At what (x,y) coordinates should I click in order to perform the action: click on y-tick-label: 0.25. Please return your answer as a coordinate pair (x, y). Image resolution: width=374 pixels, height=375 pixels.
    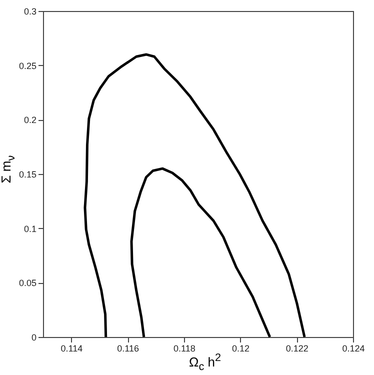
    Looking at the image, I should click on (27, 65).